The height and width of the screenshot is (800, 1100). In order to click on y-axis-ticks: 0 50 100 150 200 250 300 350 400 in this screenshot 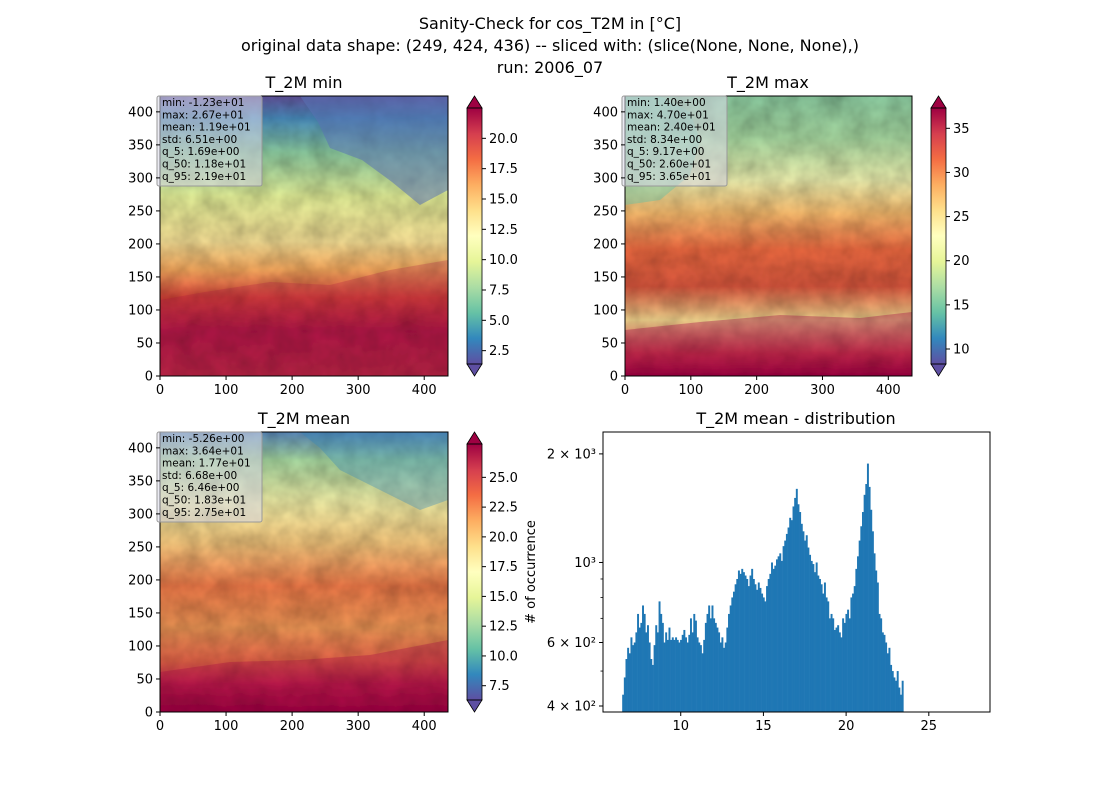, I will do `click(144, 245)`.